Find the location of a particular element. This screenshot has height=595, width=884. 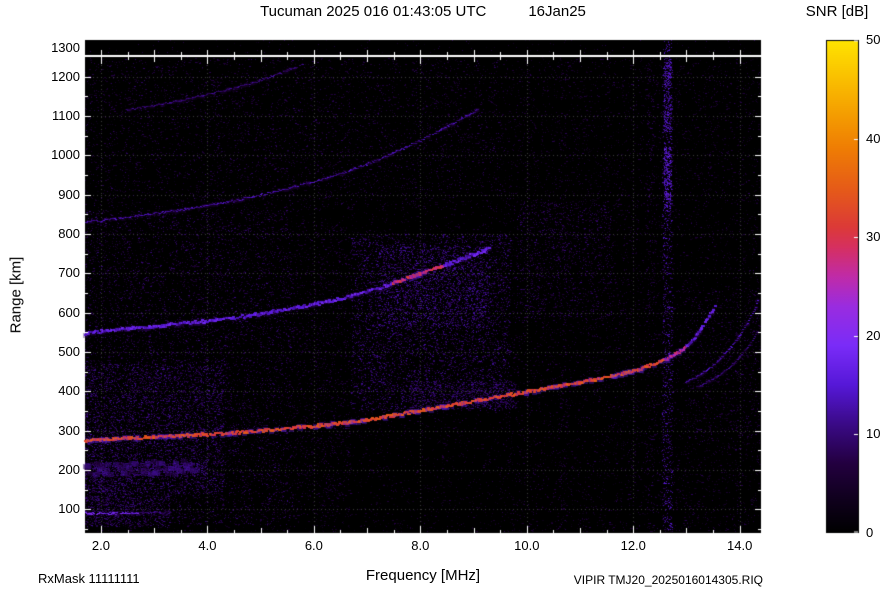

y-tick-label: 100 is located at coordinates (69, 509).